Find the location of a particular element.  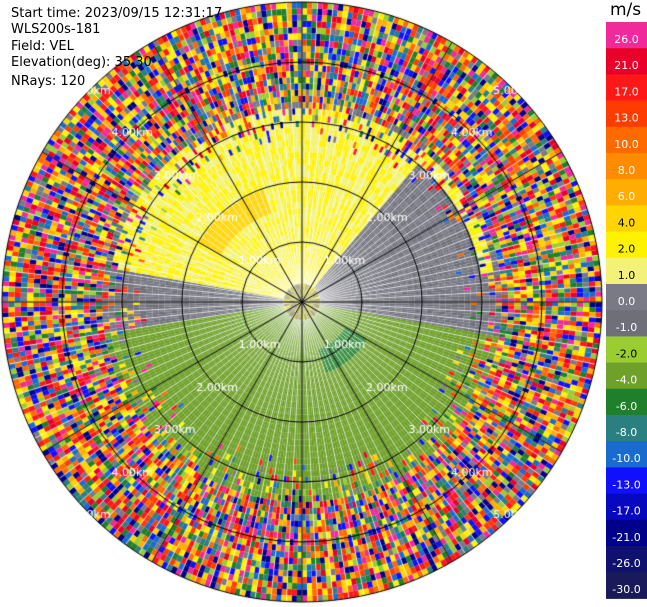

colorbar-tick-label: 6.0 is located at coordinates (627, 196).